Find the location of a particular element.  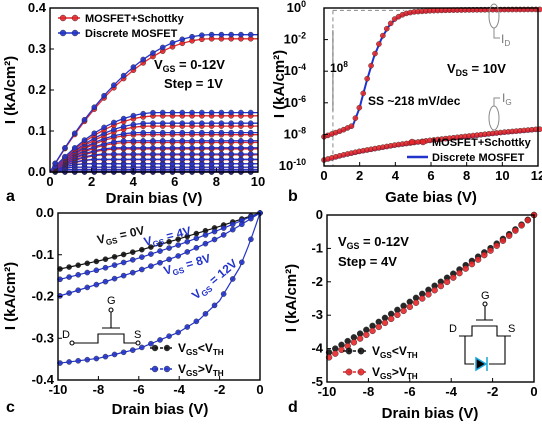

panel-b-x-tick-label: 6 is located at coordinates (430, 175).